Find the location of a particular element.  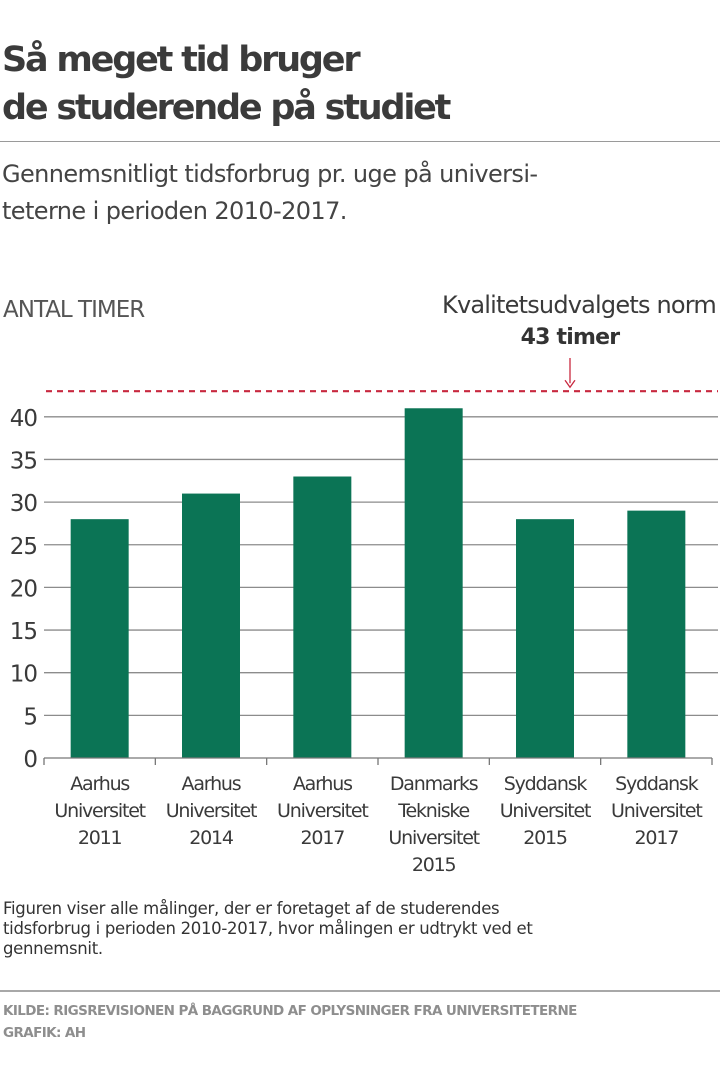

y-tick-label: 15 is located at coordinates (23, 632).